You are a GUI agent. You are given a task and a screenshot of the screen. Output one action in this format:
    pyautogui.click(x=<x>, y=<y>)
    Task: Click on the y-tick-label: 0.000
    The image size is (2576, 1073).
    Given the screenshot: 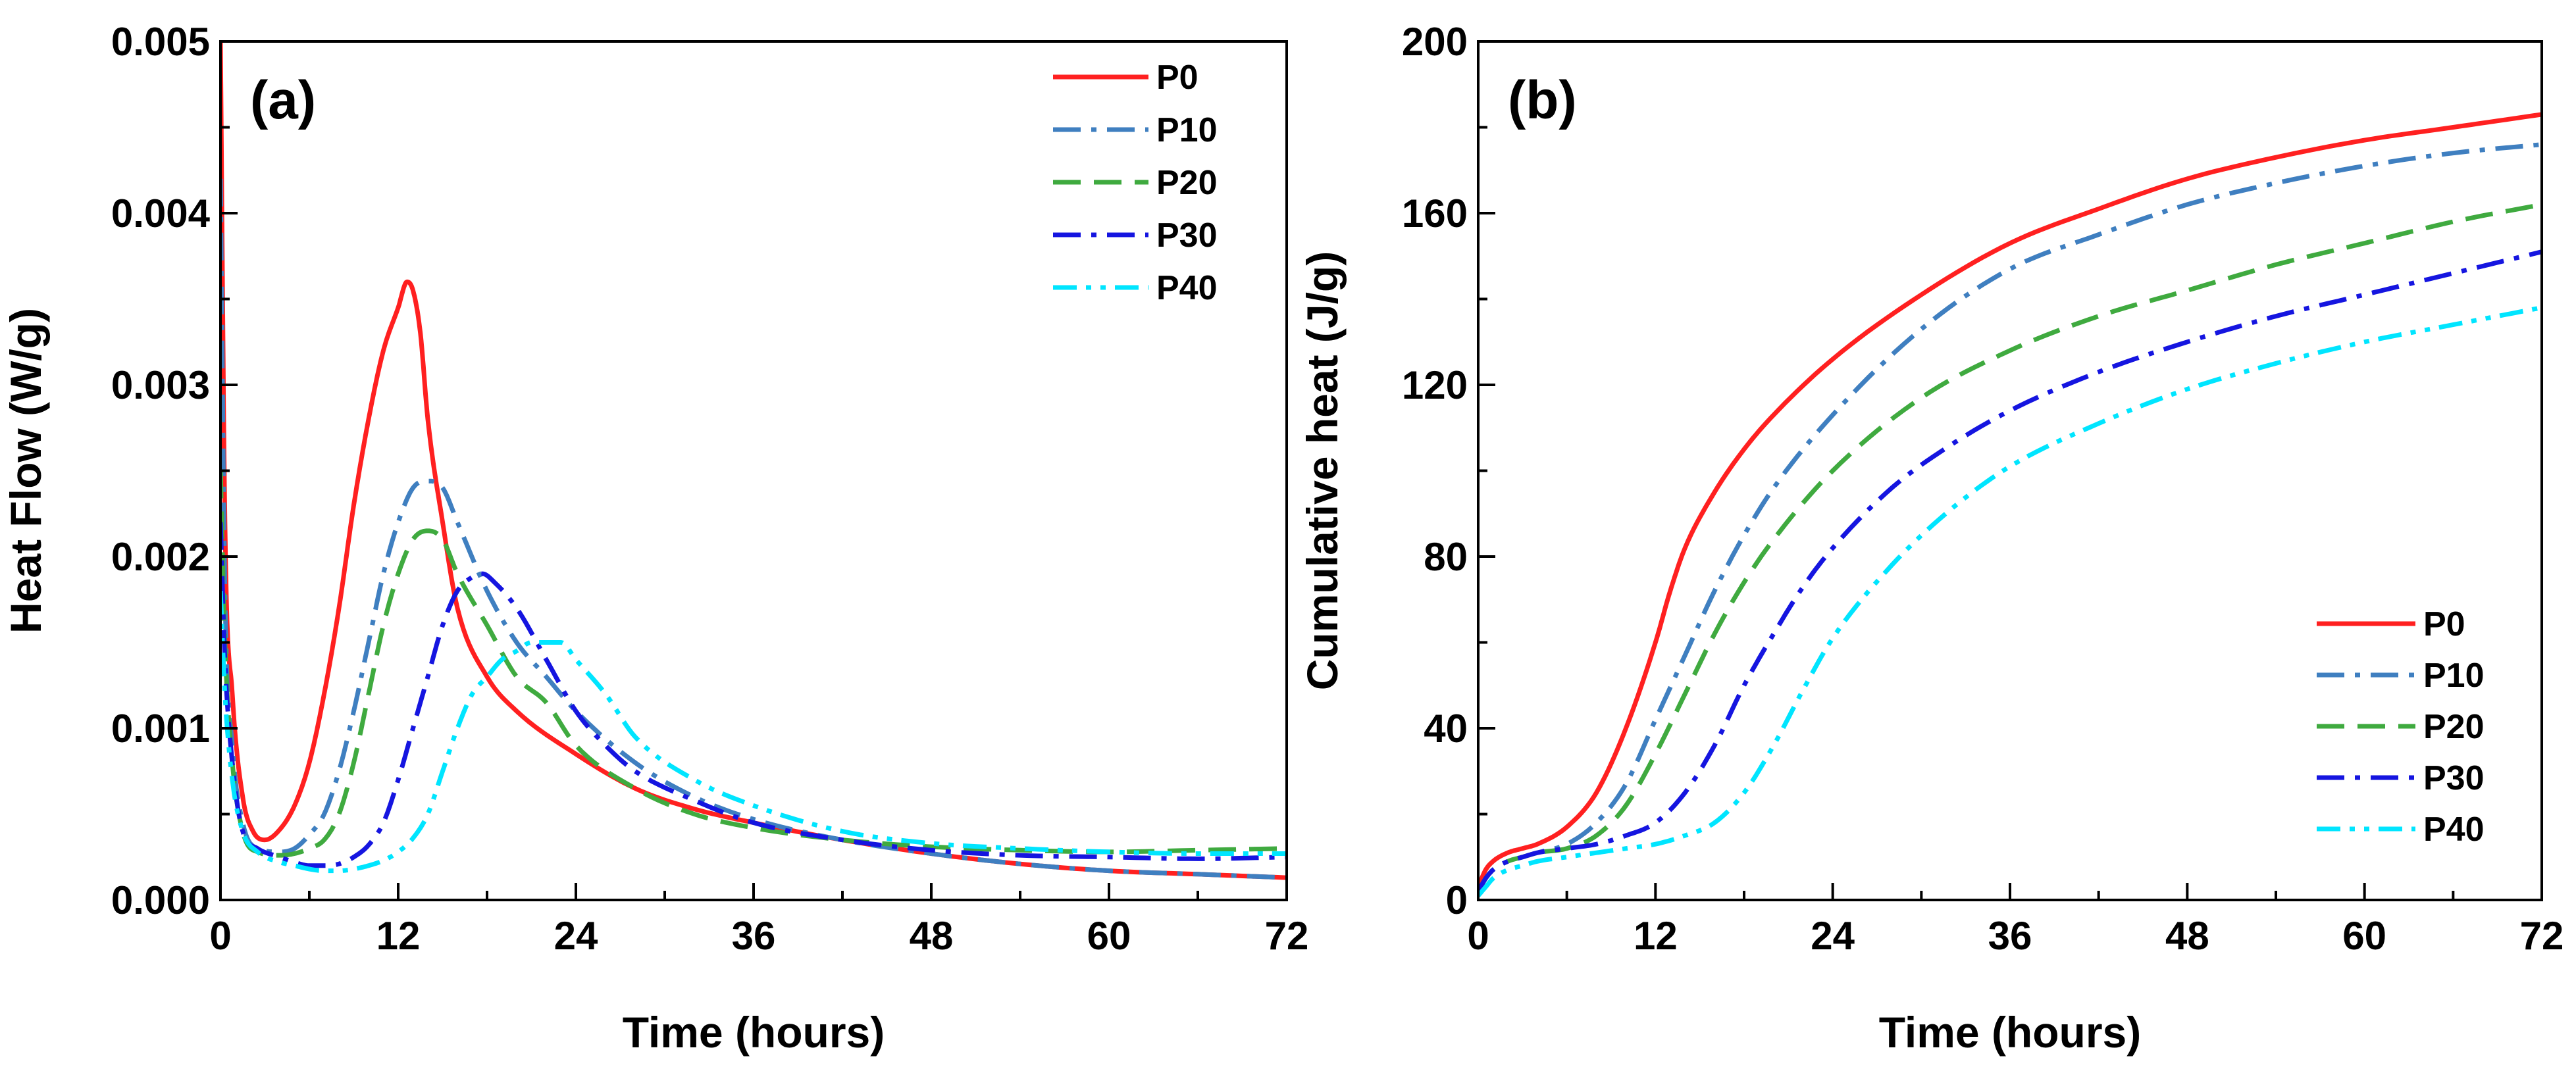 What is the action you would take?
    pyautogui.click(x=160, y=900)
    